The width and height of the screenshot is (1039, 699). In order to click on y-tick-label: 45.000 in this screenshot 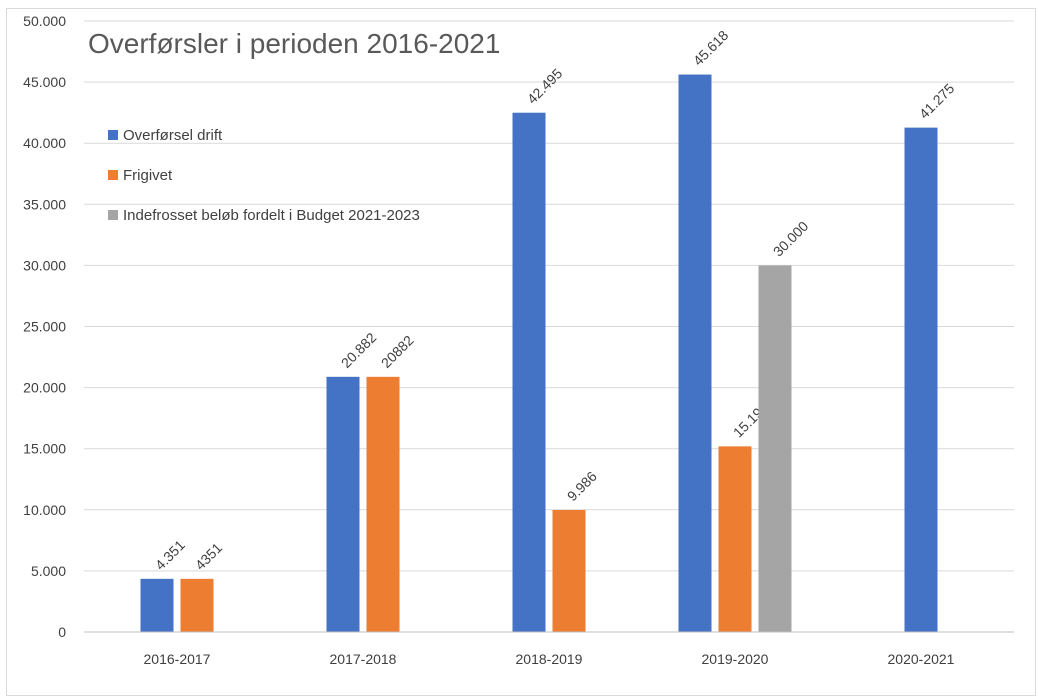, I will do `click(44, 82)`.